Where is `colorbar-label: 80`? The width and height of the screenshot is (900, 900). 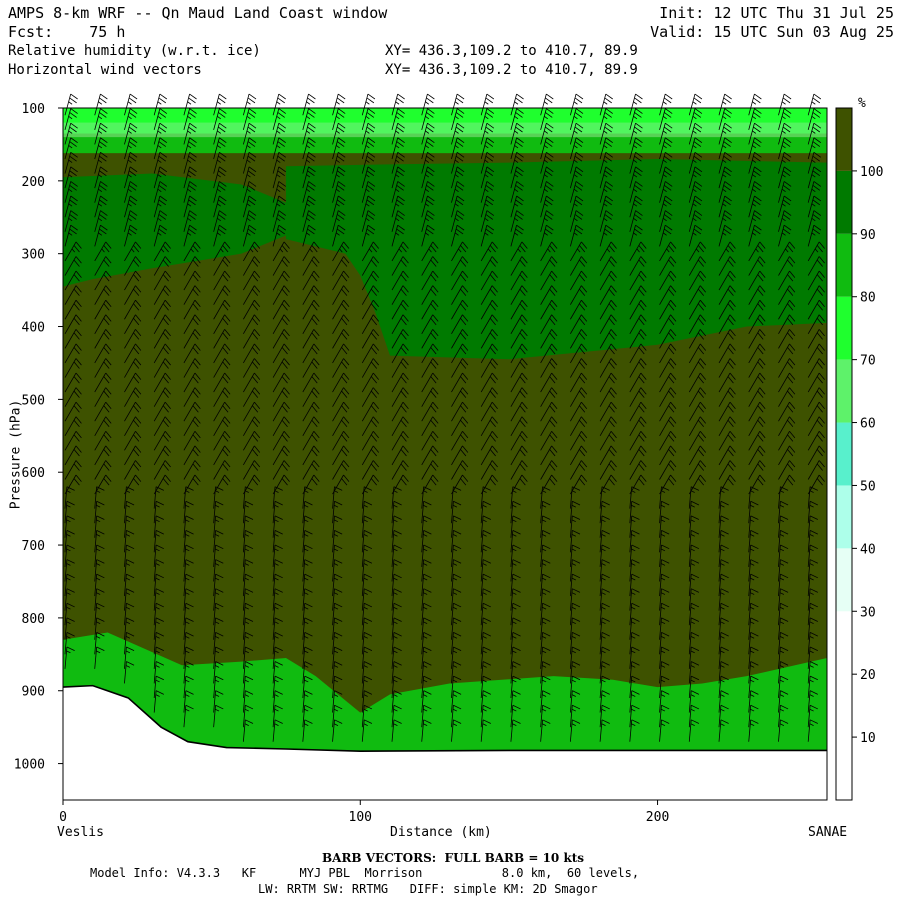 colorbar-label: 80 is located at coordinates (868, 298).